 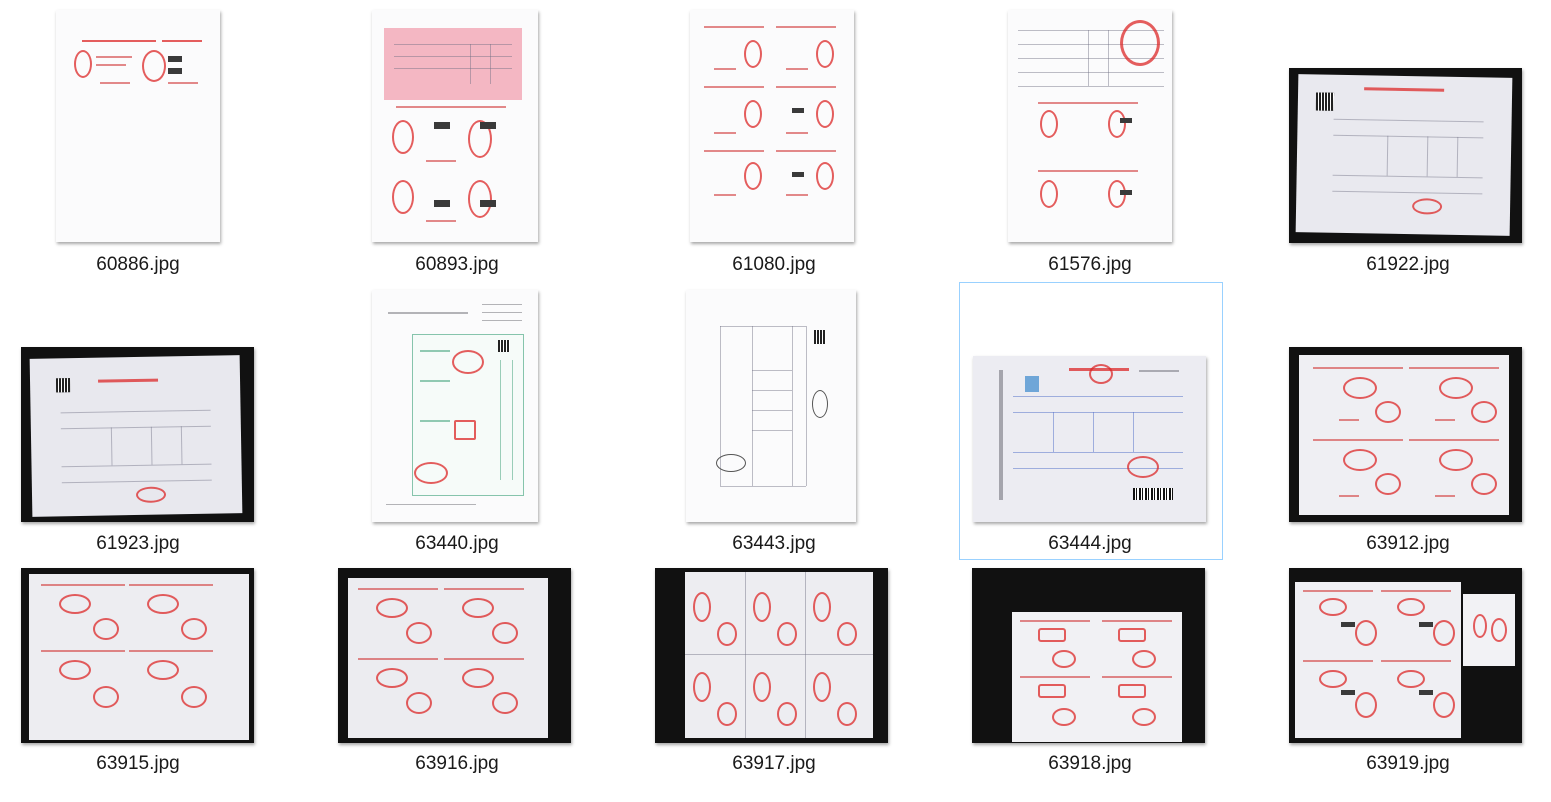 What do you see at coordinates (1090, 264) in the screenshot?
I see `file-name: 61576.jpg` at bounding box center [1090, 264].